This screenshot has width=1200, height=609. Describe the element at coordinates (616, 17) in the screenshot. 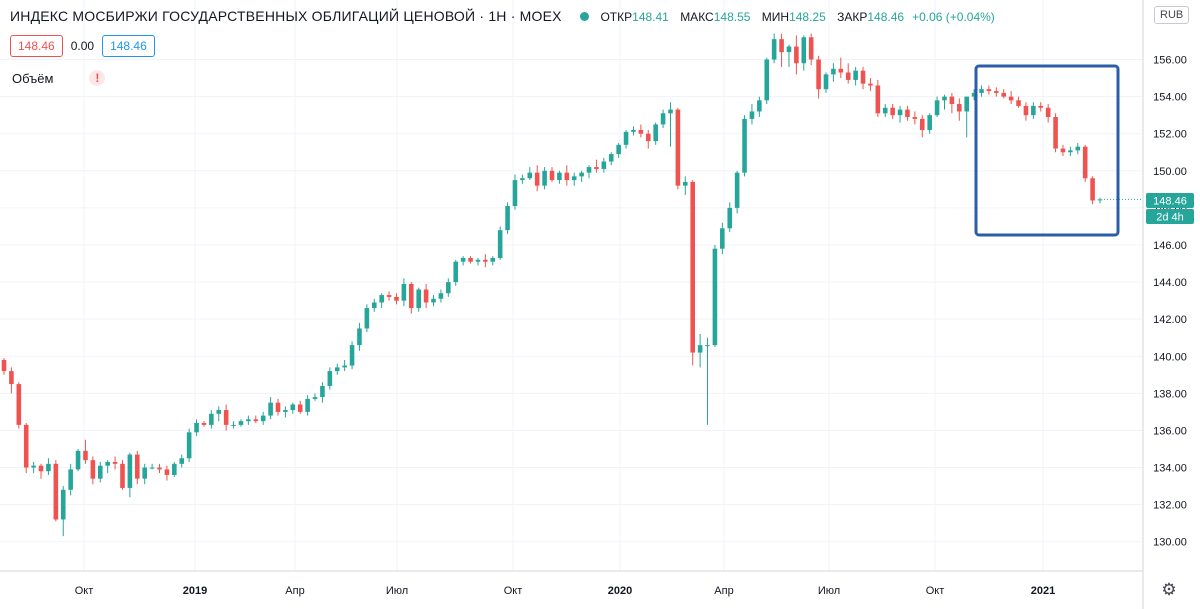

I see `open-label: ОТКР` at that location.